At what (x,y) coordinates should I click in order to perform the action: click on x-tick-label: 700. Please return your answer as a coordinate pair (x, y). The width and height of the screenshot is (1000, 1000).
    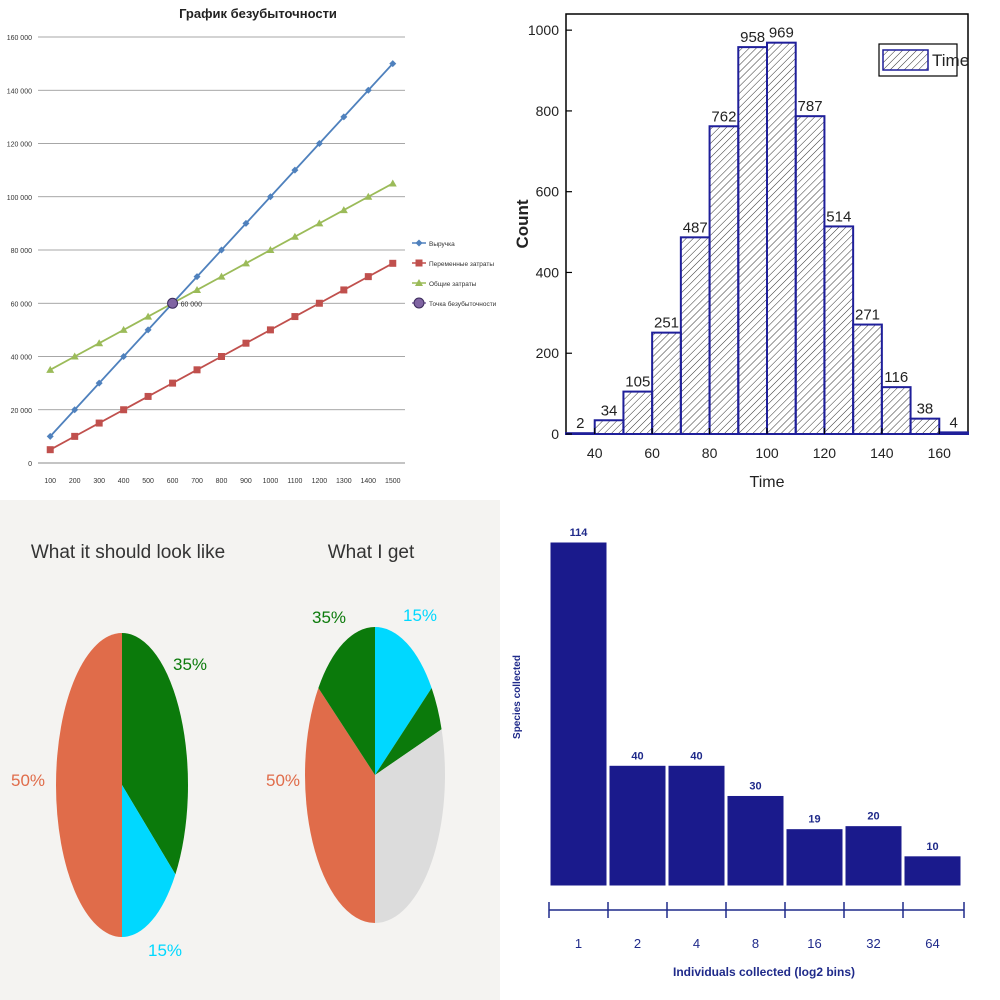
    Looking at the image, I should click on (197, 481).